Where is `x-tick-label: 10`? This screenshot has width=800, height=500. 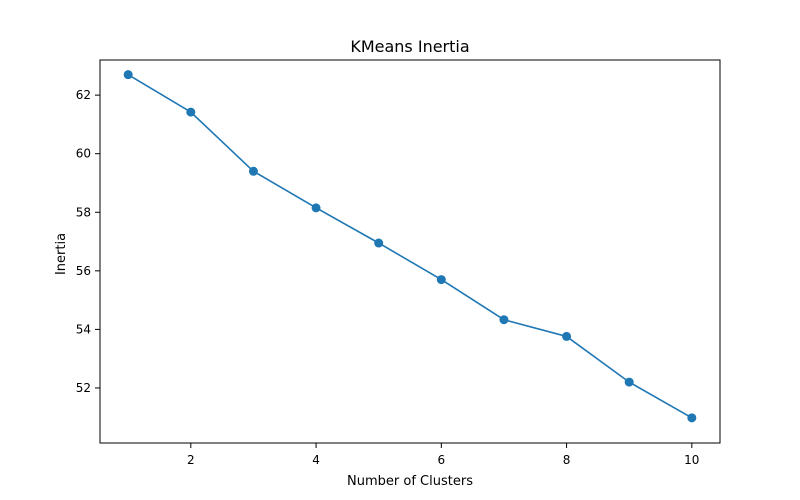
x-tick-label: 10 is located at coordinates (691, 460).